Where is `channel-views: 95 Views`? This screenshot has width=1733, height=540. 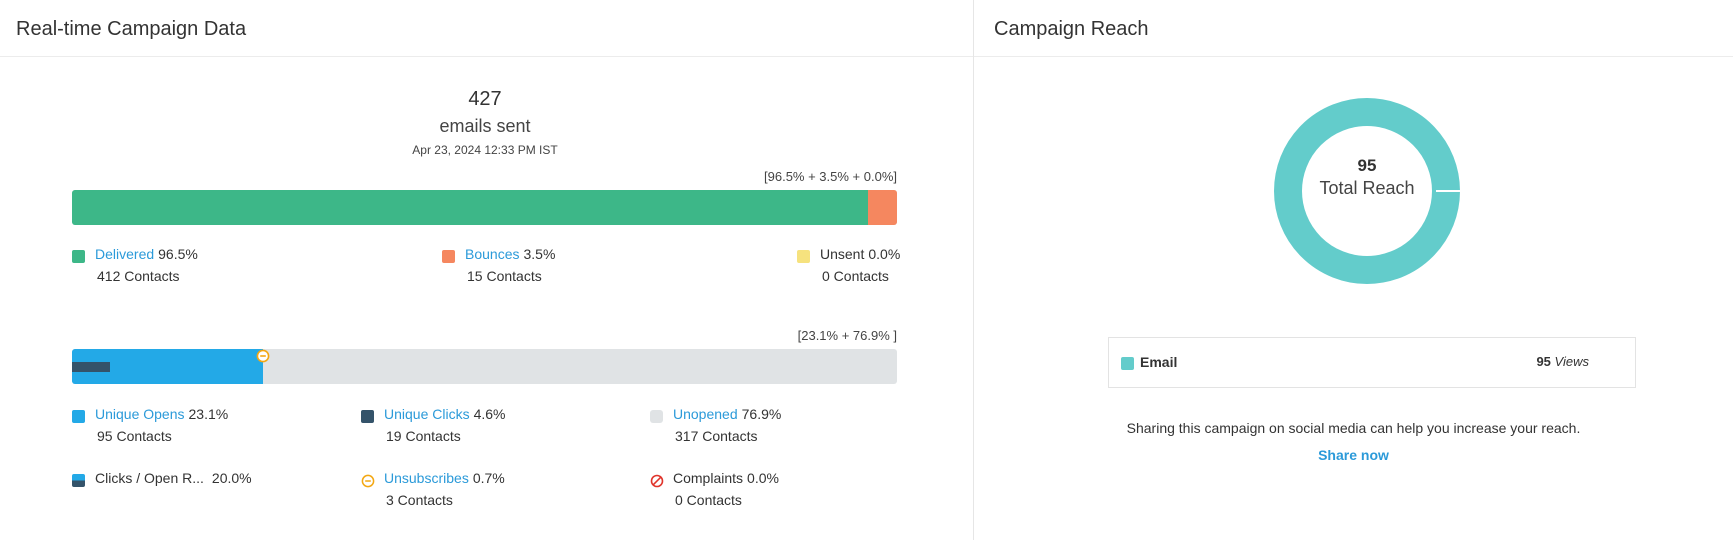 channel-views: 95 Views is located at coordinates (1562, 361).